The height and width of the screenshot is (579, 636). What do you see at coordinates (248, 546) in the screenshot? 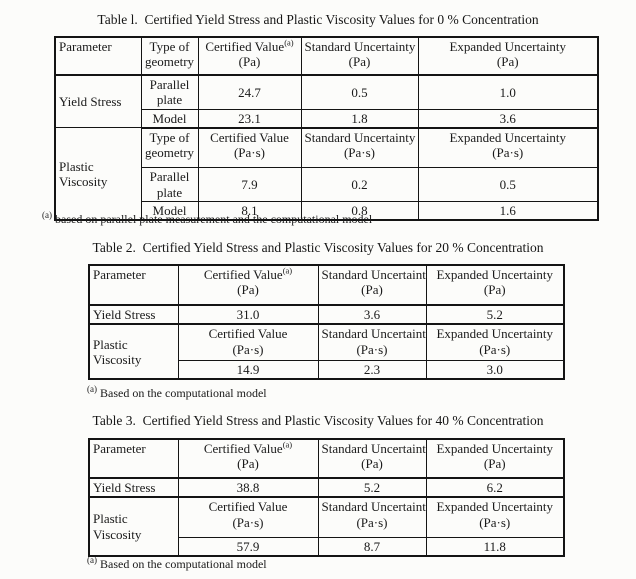
I see `t3-plastic-certified: 57.9` at bounding box center [248, 546].